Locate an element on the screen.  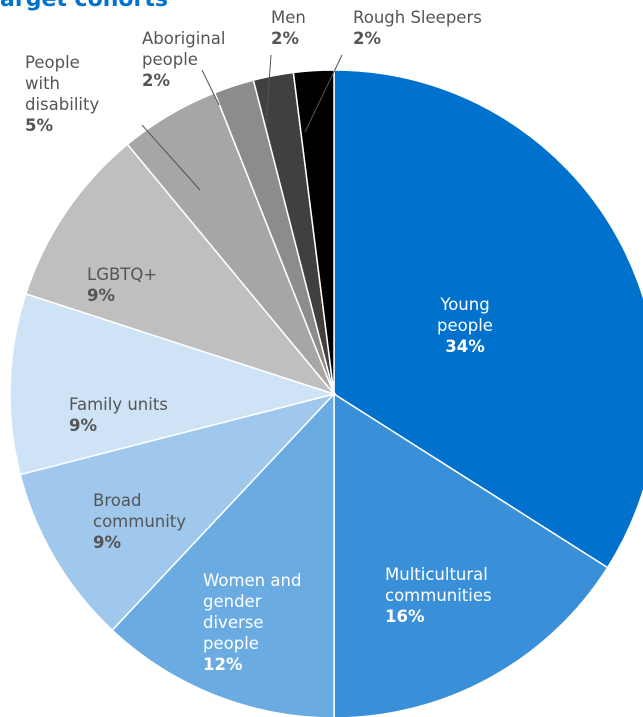
slice-label-name: People is located at coordinates (52, 62).